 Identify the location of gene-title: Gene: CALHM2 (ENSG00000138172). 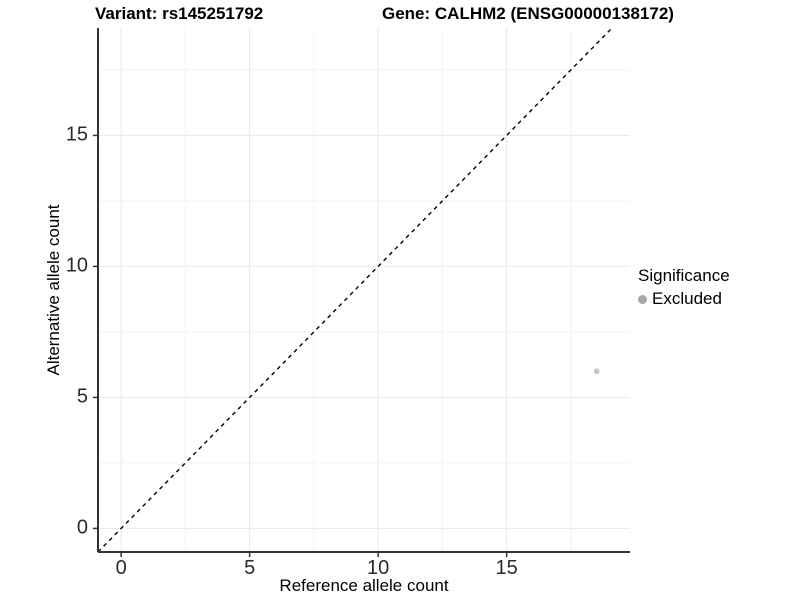
(528, 13).